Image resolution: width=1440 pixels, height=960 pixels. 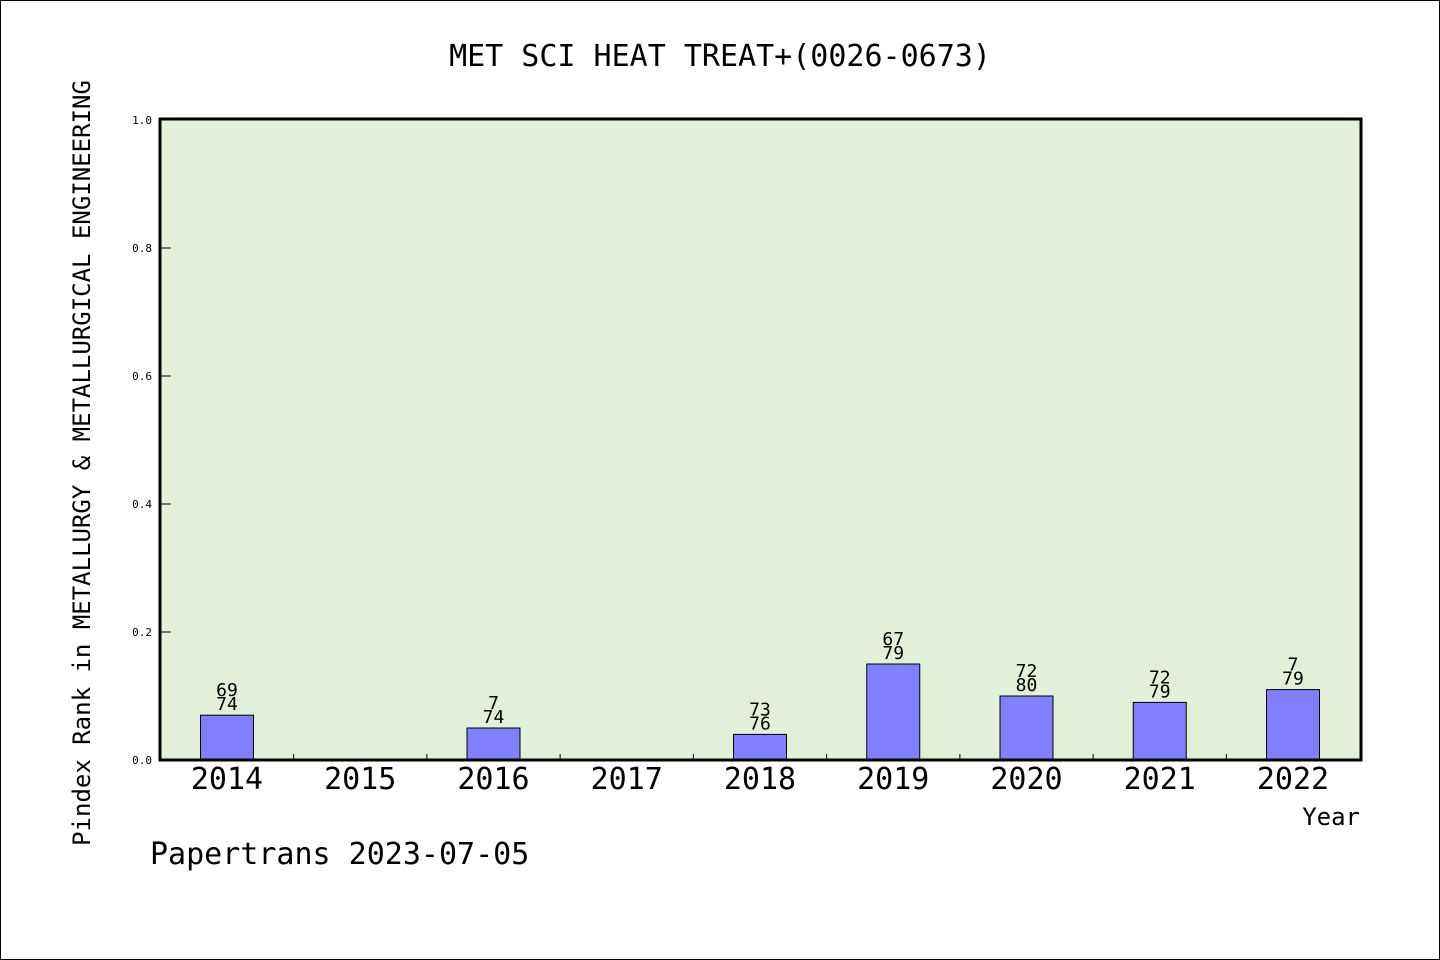 I want to click on footer-credit: Papertrans 2023-07-05, so click(x=339, y=854).